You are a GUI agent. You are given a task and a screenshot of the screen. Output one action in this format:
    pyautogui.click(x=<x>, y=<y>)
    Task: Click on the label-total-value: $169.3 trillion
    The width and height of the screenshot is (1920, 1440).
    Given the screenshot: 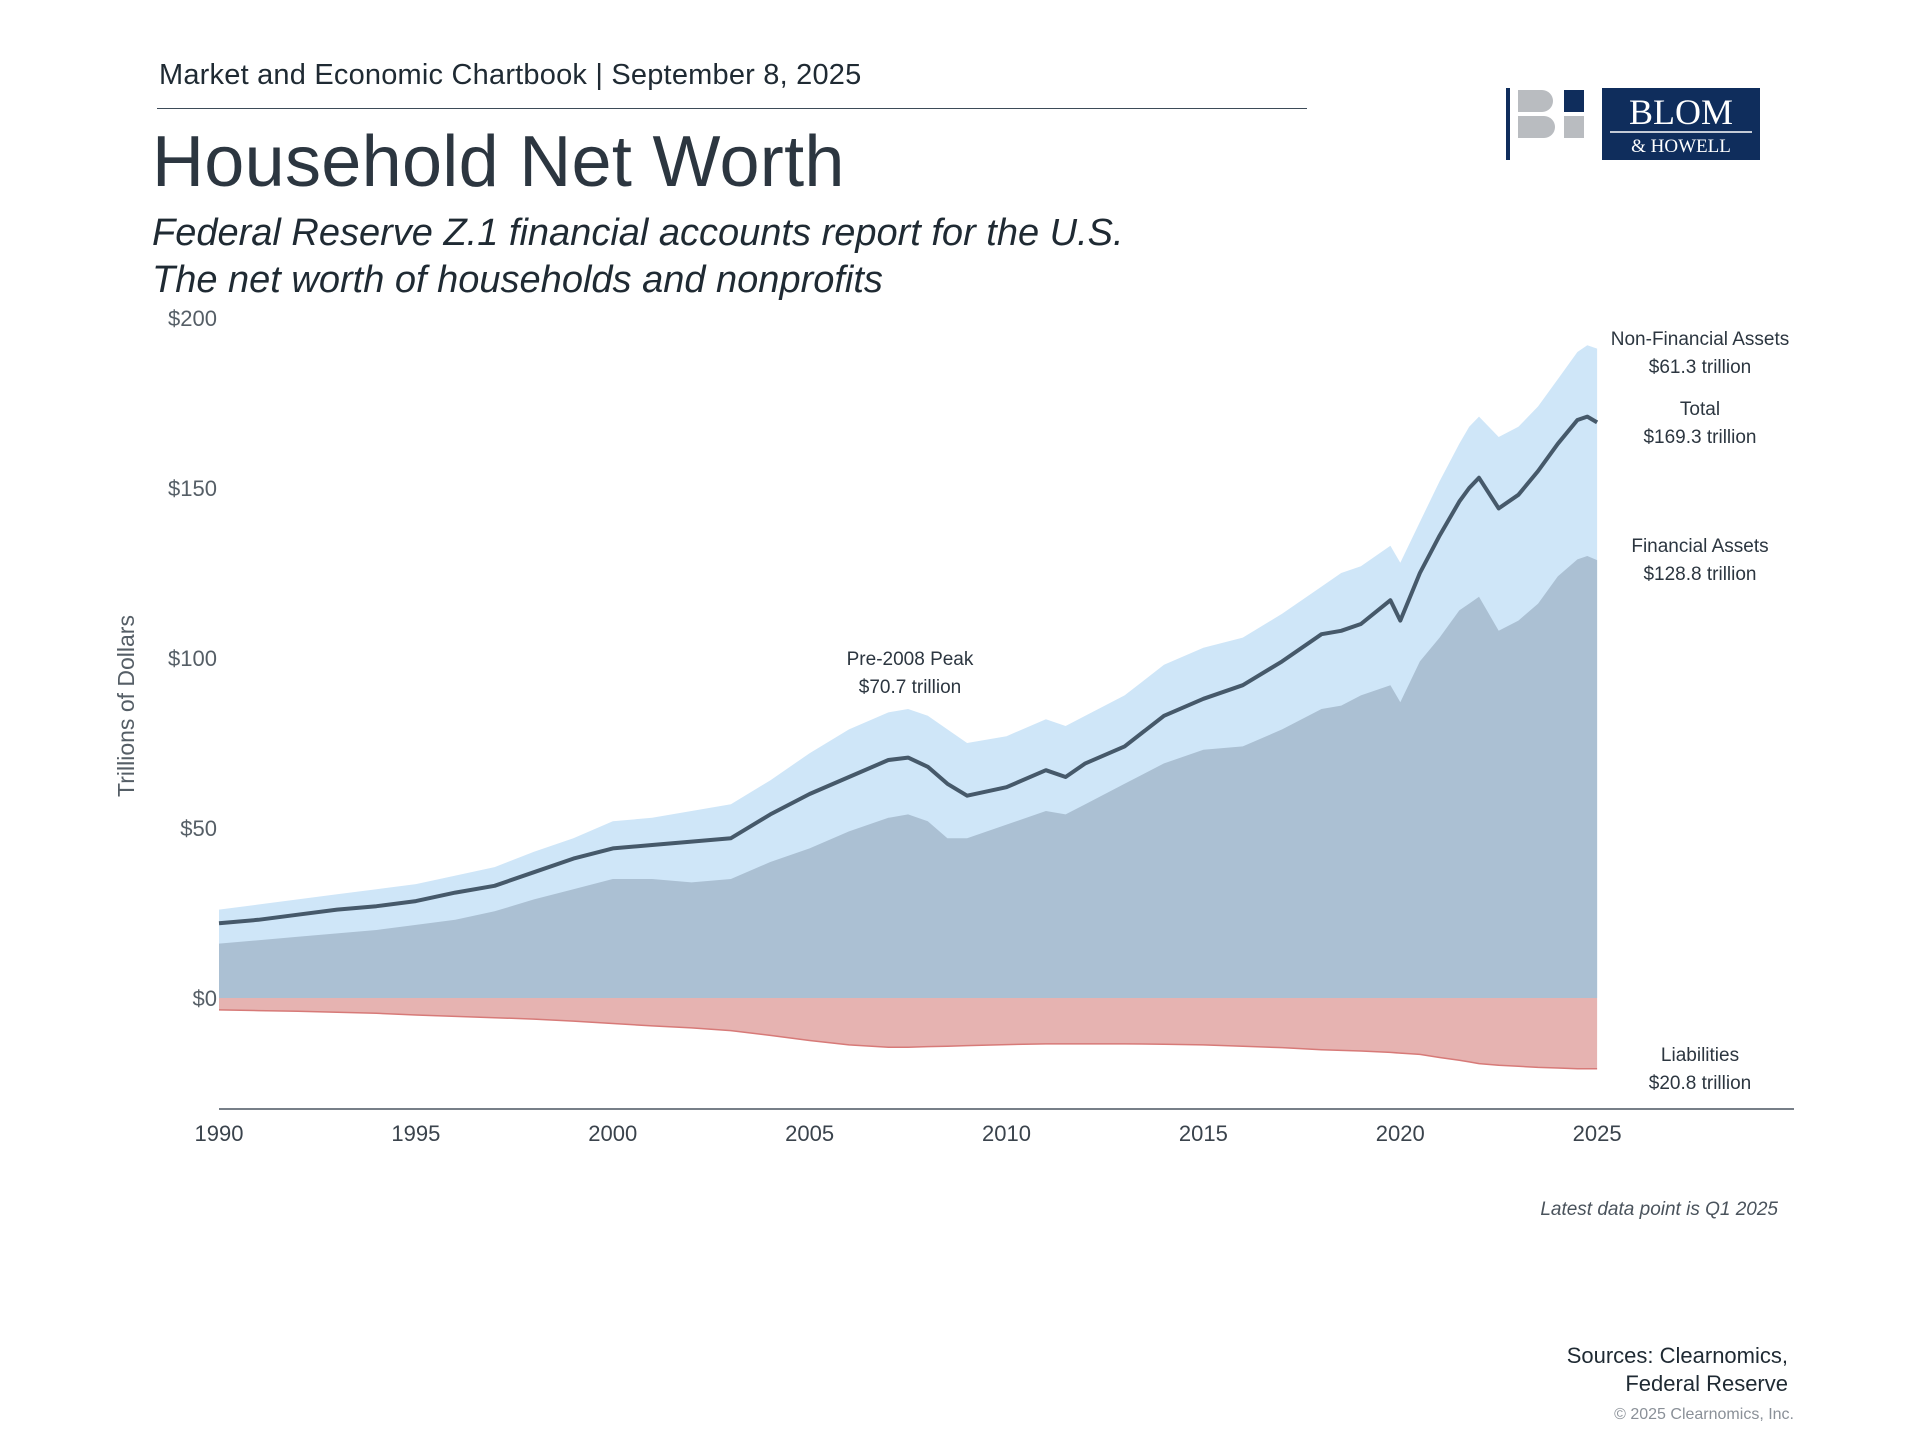 What is the action you would take?
    pyautogui.click(x=1699, y=437)
    